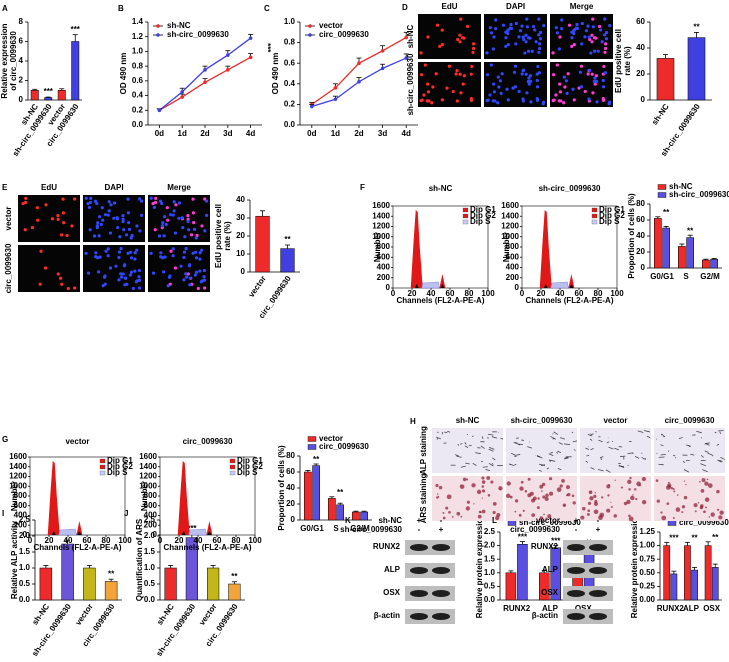 The width and height of the screenshot is (729, 662). Describe the element at coordinates (416, 249) in the screenshot. I see `g1-peak` at that location.